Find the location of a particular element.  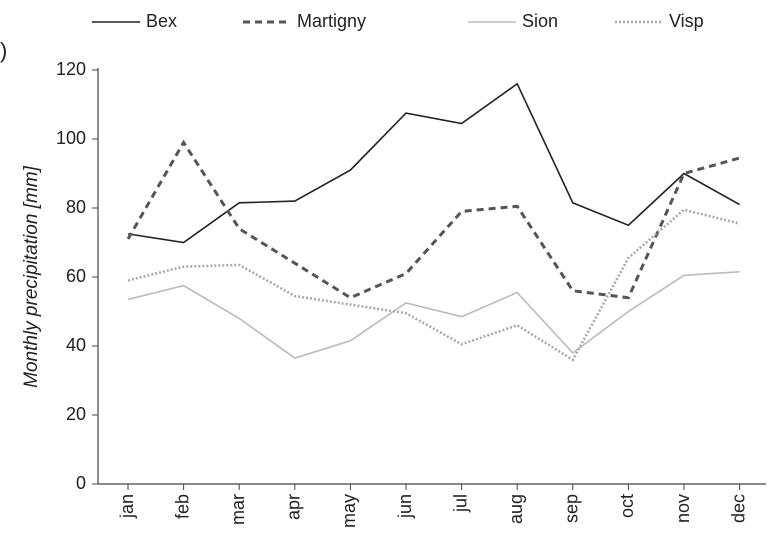

x-tick-label: aug is located at coordinates (516, 509).